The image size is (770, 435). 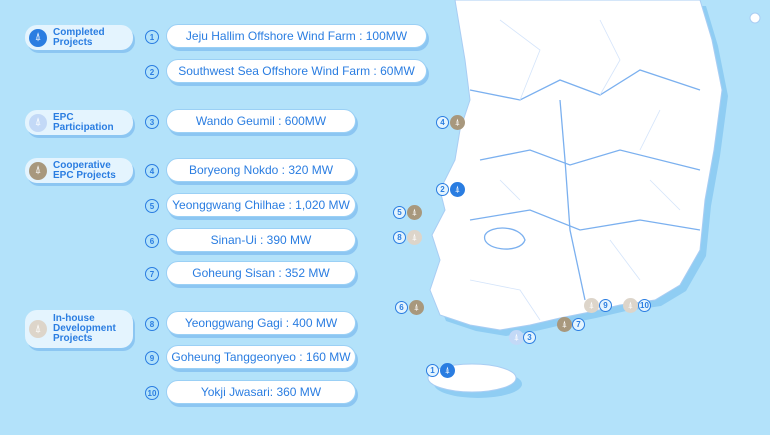 What do you see at coordinates (261, 357) in the screenshot?
I see `project-item: Goheung Tanggeonyeo : 160 MW` at bounding box center [261, 357].